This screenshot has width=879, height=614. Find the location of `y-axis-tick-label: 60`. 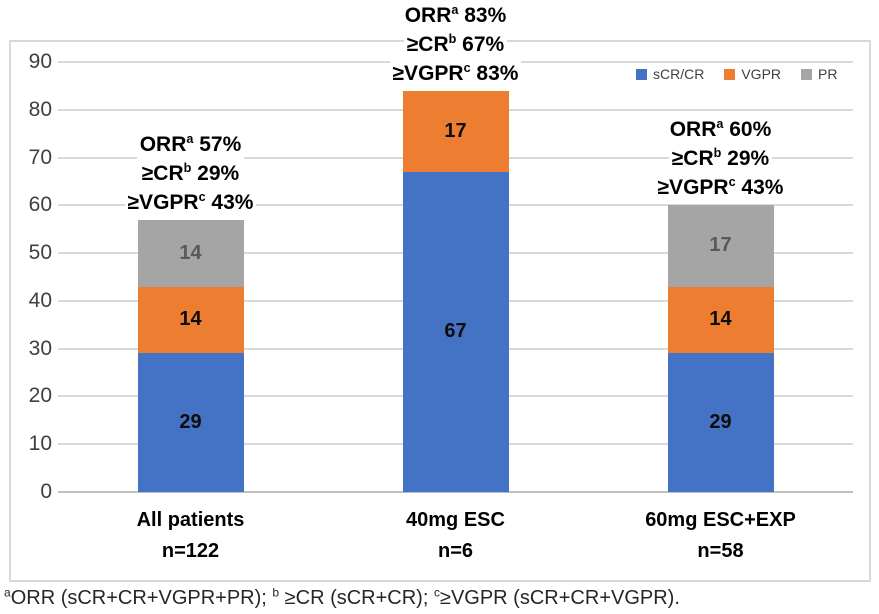

y-axis-tick-label: 60 is located at coordinates (40, 205).